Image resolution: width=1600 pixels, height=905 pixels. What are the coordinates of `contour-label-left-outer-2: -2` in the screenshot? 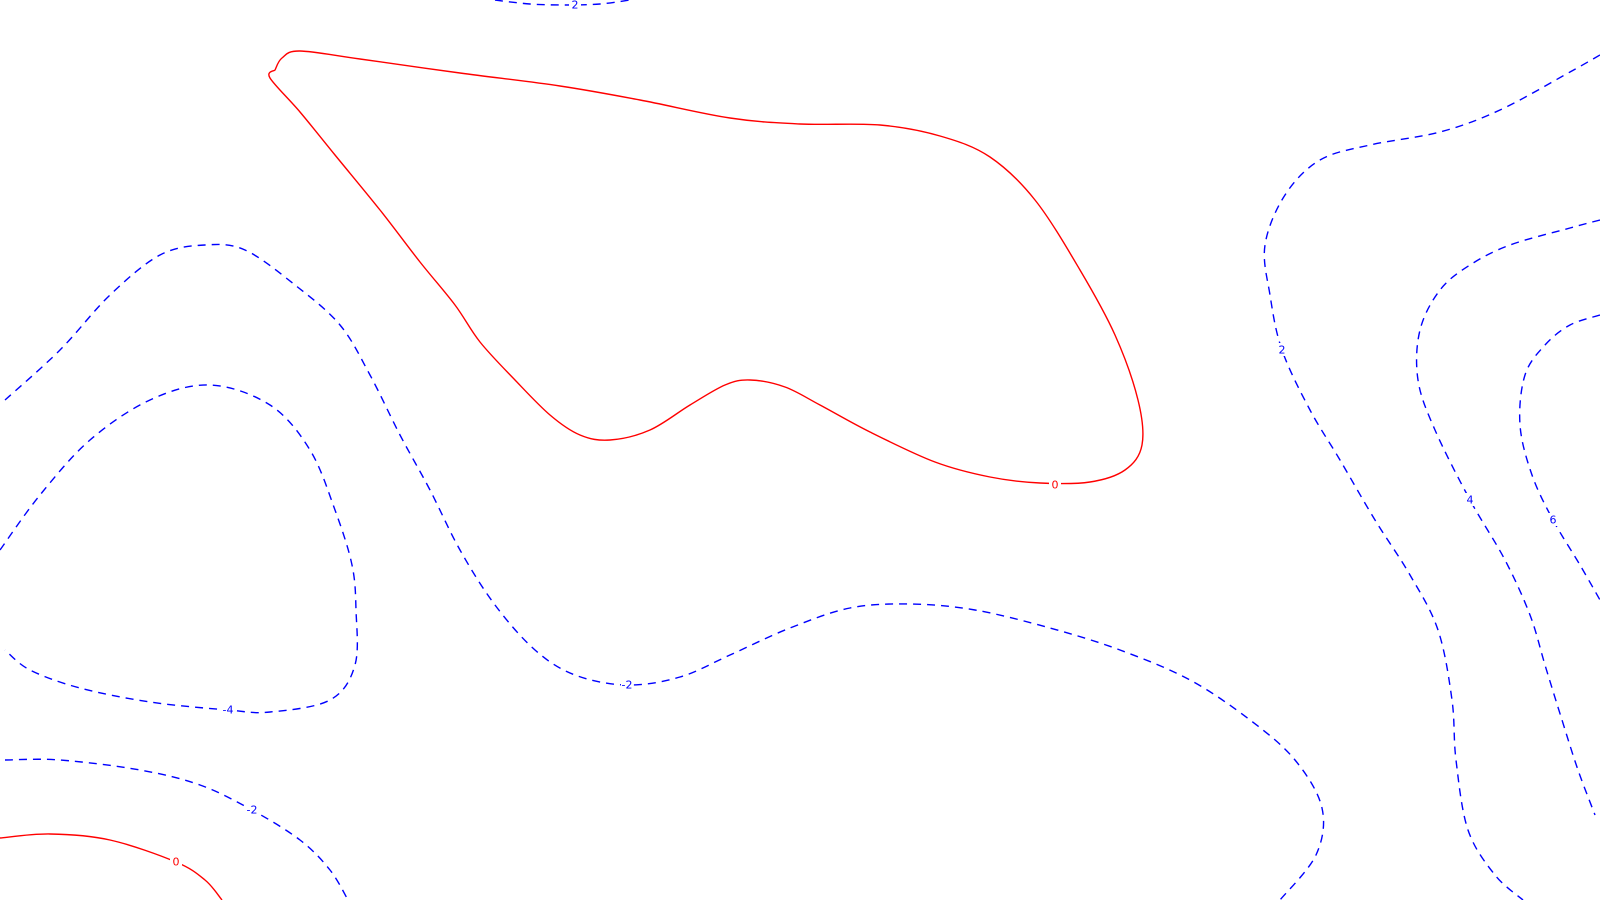 It's located at (627, 685).